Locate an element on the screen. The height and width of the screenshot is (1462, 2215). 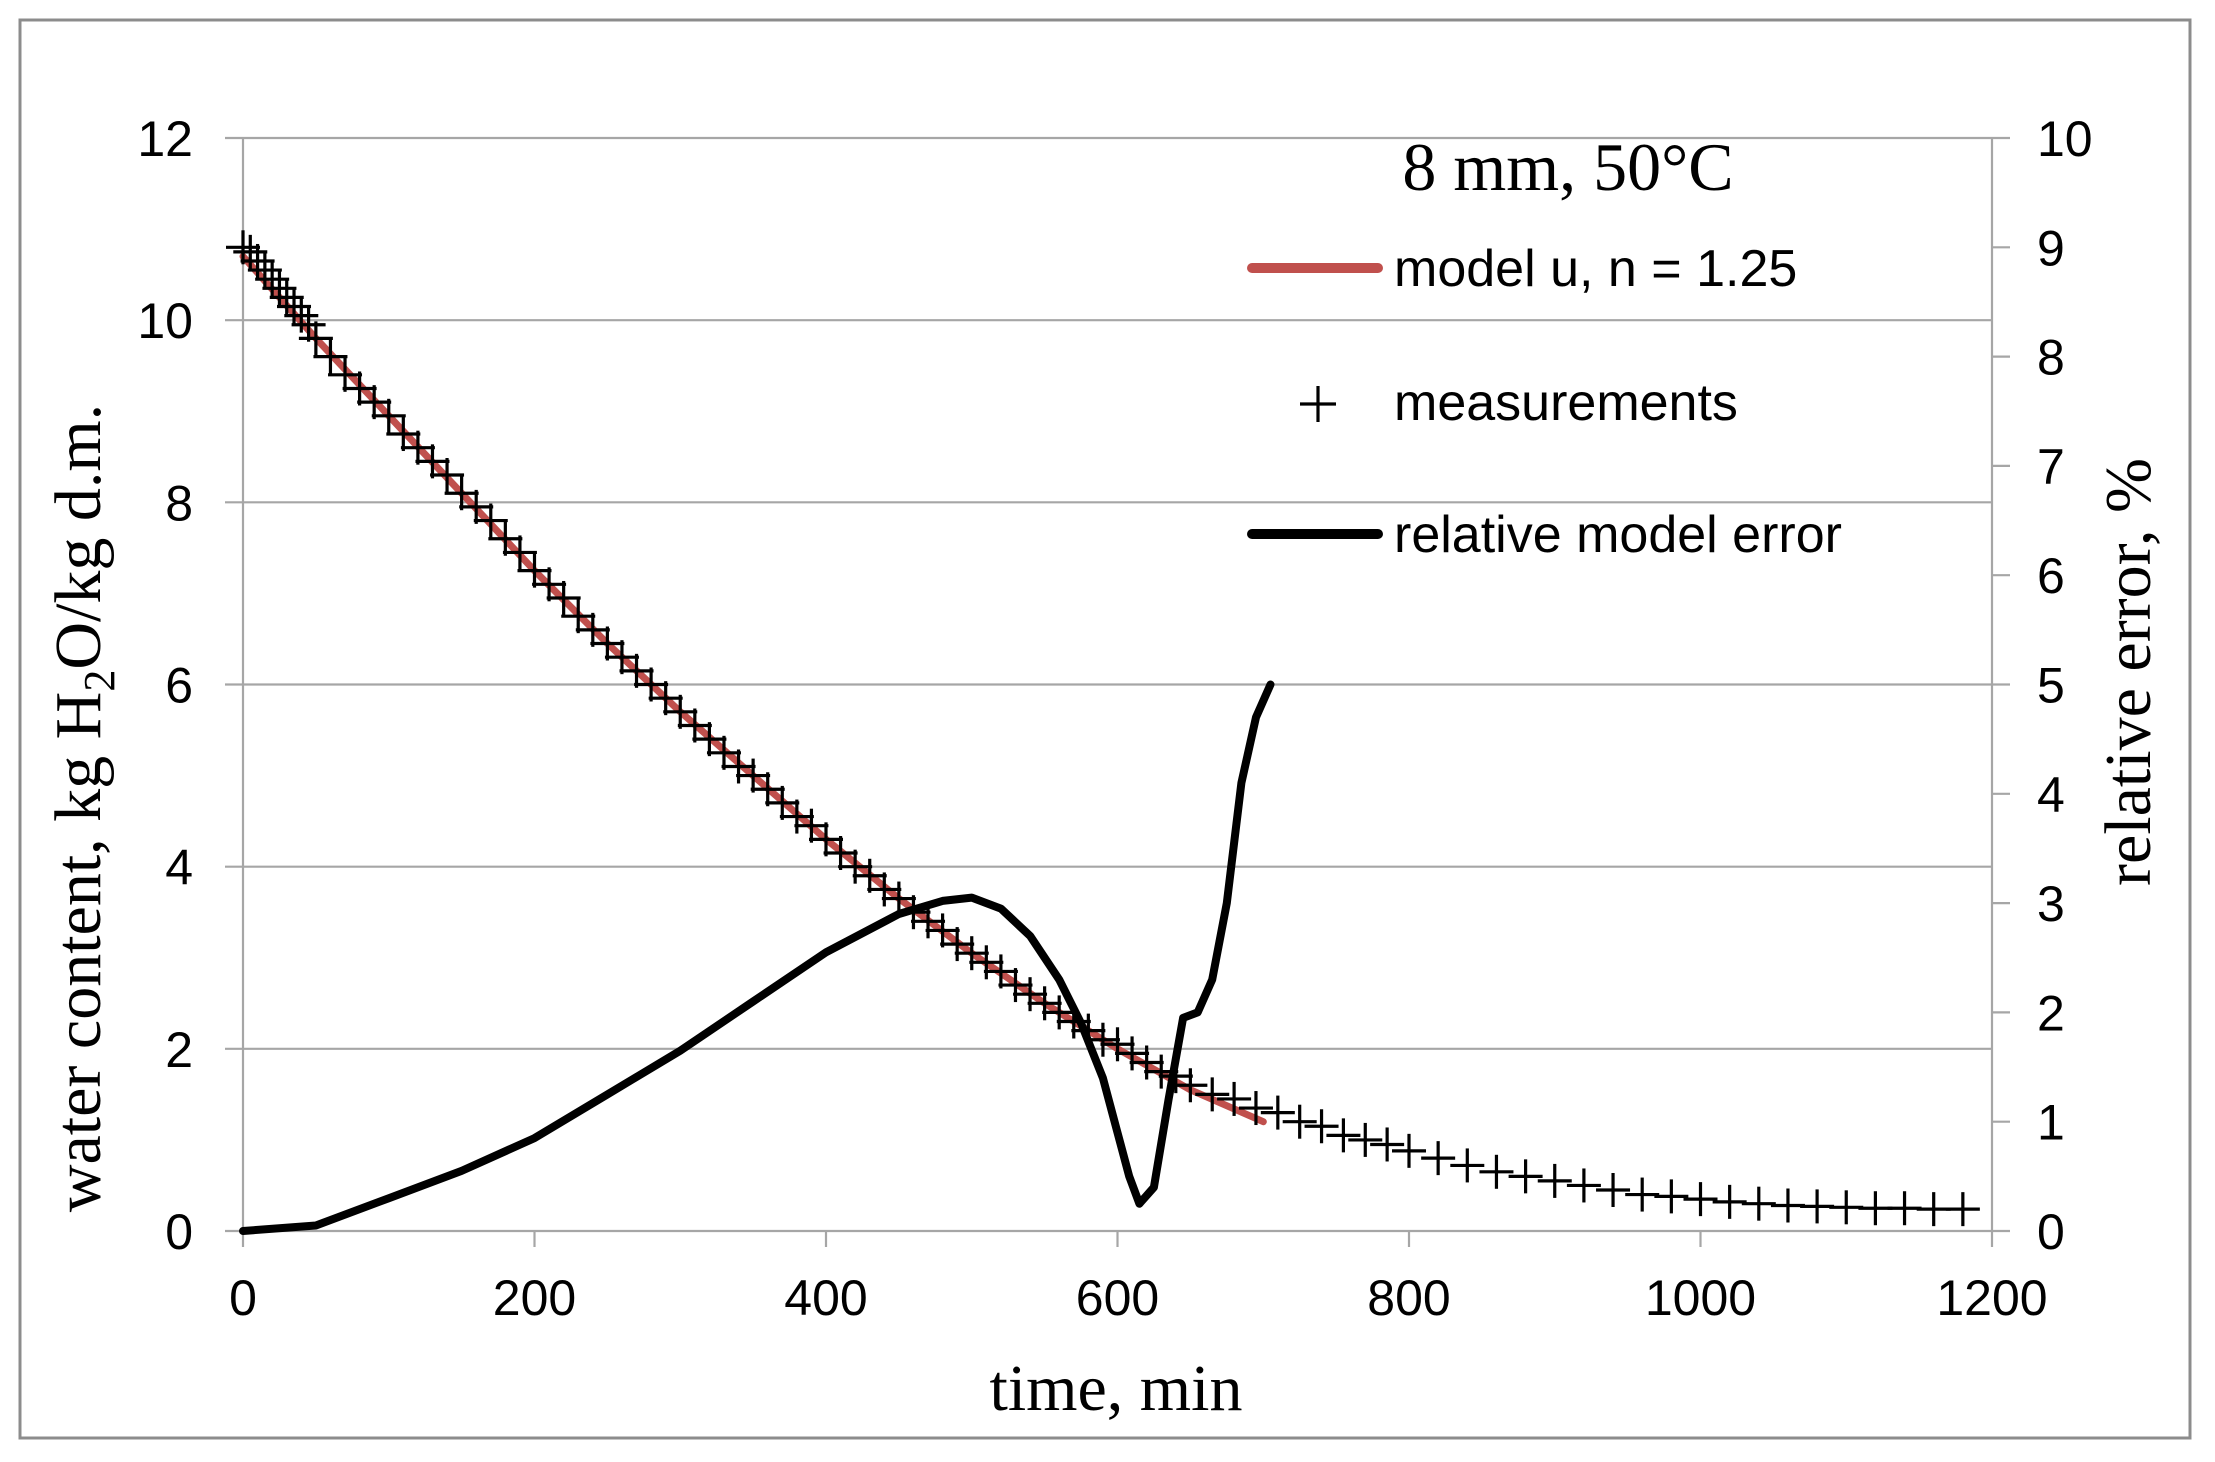
y2-tick-label-9: 9 is located at coordinates (2051, 248).